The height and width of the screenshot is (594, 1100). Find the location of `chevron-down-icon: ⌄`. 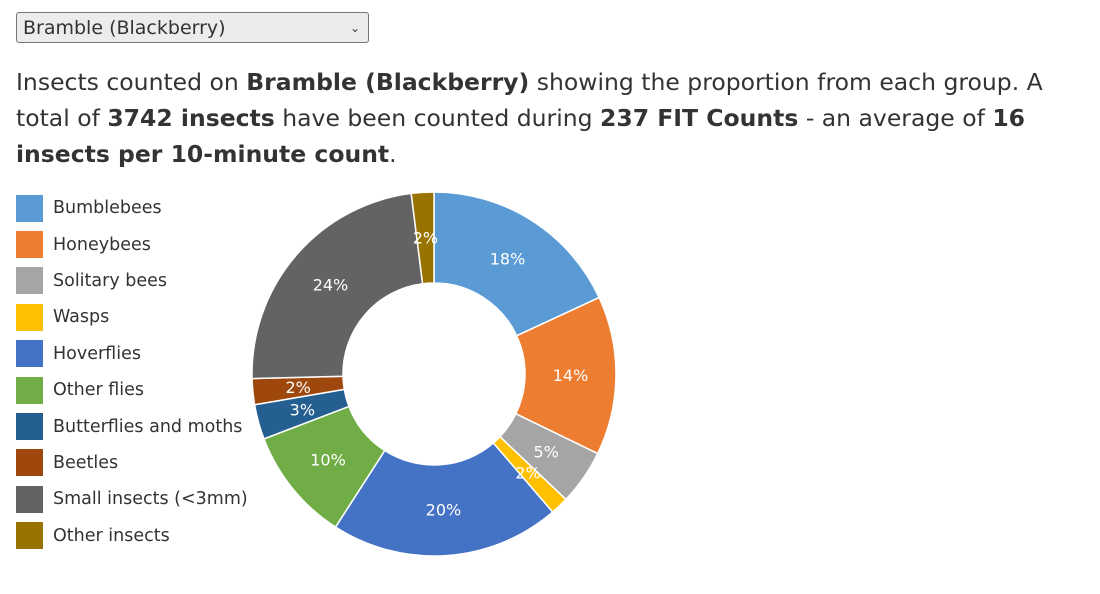

chevron-down-icon: ⌄ is located at coordinates (354, 27).